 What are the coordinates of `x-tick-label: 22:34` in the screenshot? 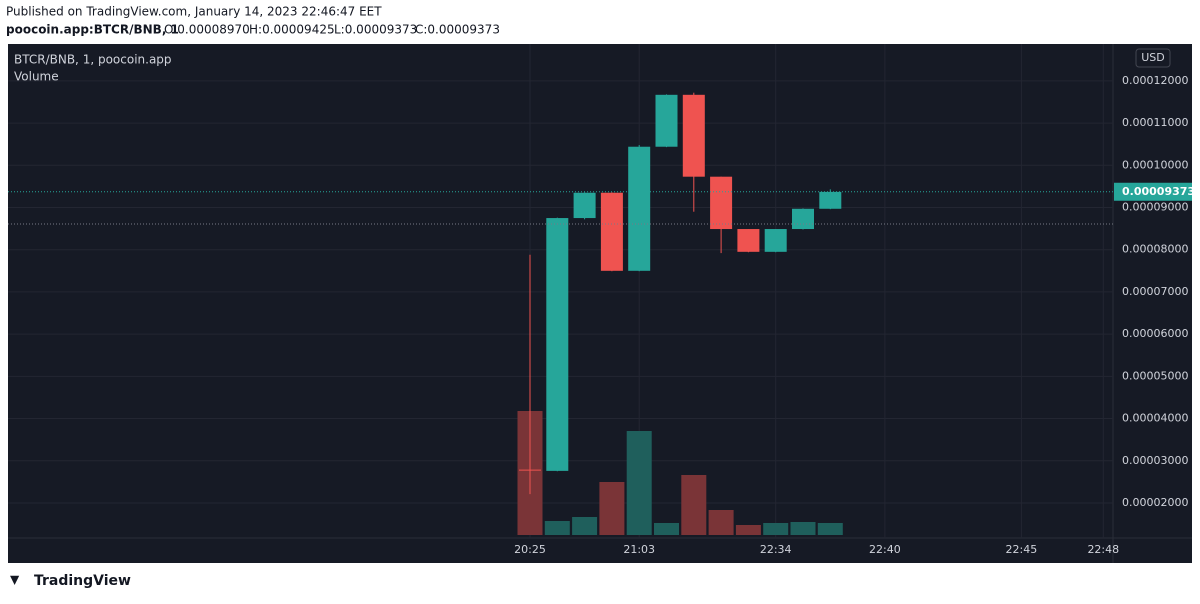 It's located at (776, 549).